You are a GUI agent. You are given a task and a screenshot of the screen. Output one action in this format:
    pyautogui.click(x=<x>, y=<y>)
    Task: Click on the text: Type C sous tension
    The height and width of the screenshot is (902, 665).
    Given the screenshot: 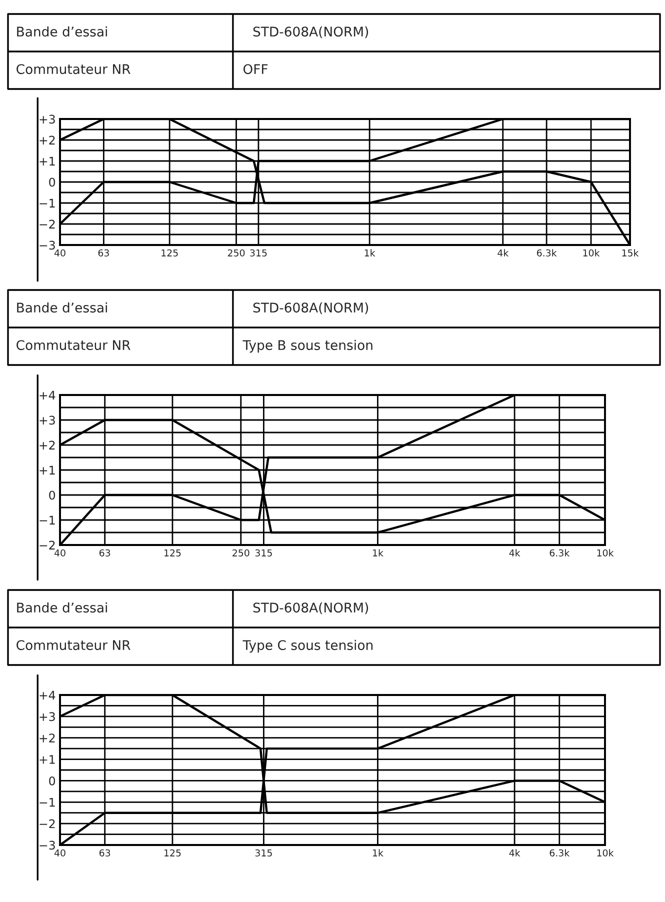 What is the action you would take?
    pyautogui.click(x=307, y=646)
    